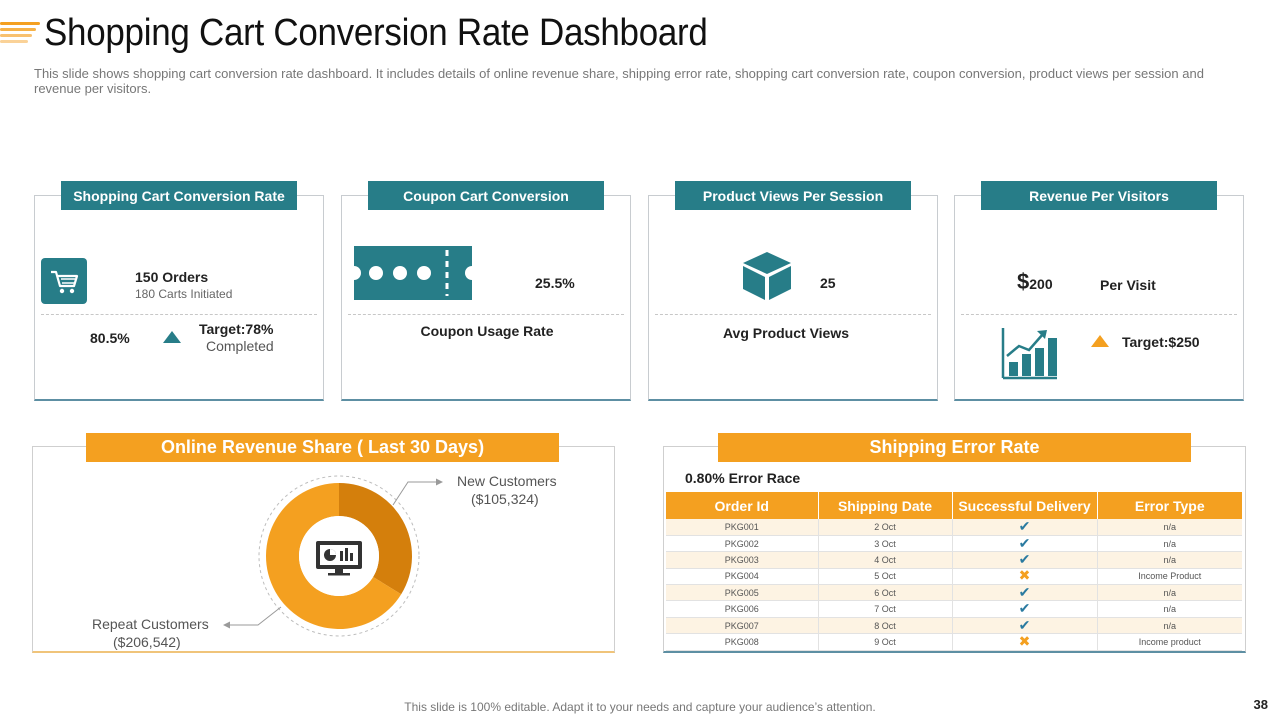 Image resolution: width=1280 pixels, height=720 pixels. What do you see at coordinates (507, 481) in the screenshot?
I see `new-customers-label: New Customers` at bounding box center [507, 481].